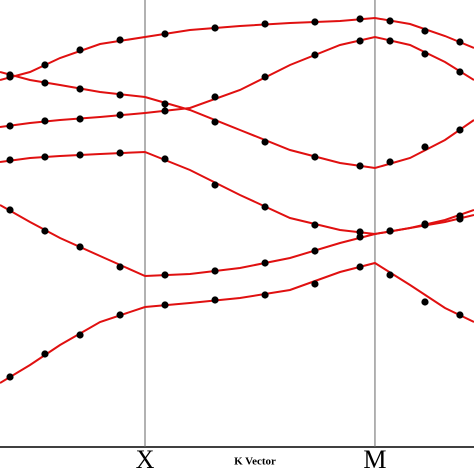  Describe the element at coordinates (255, 462) in the screenshot. I see `x-axis-label: K Vector` at that location.